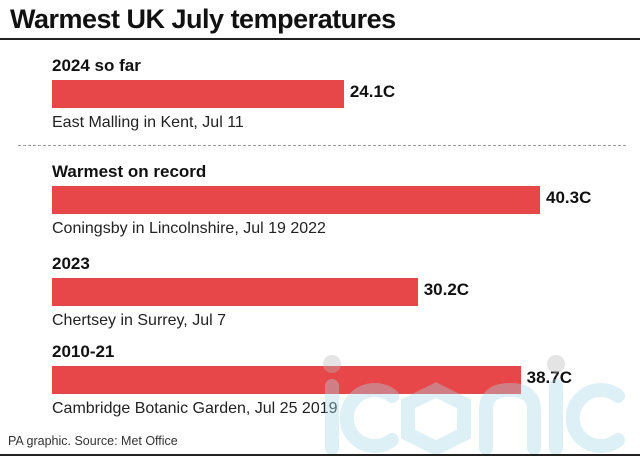 The width and height of the screenshot is (640, 456). Describe the element at coordinates (569, 197) in the screenshot. I see `bar-value-label: 40.3C` at that location.